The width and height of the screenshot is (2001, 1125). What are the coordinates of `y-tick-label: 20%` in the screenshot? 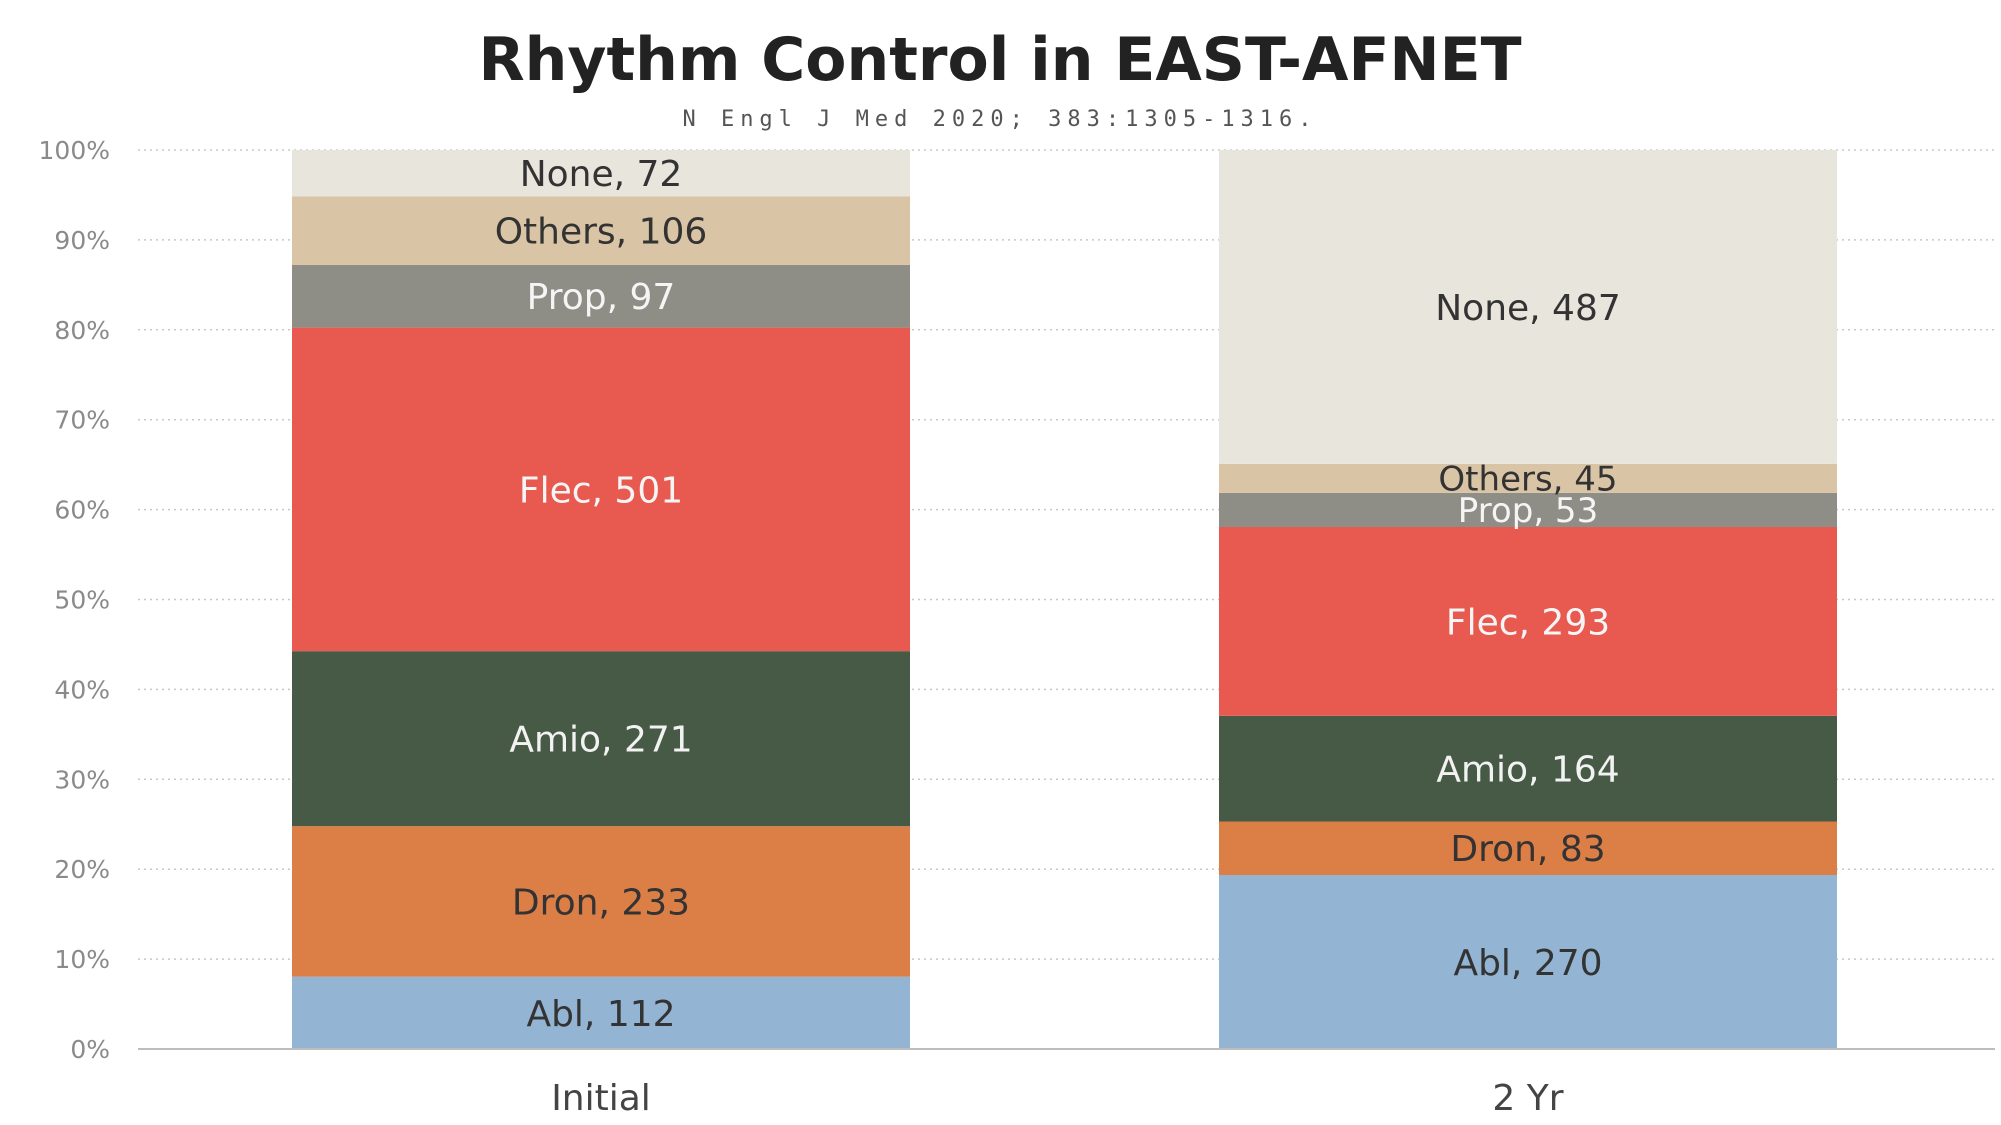 It's located at (82, 869).